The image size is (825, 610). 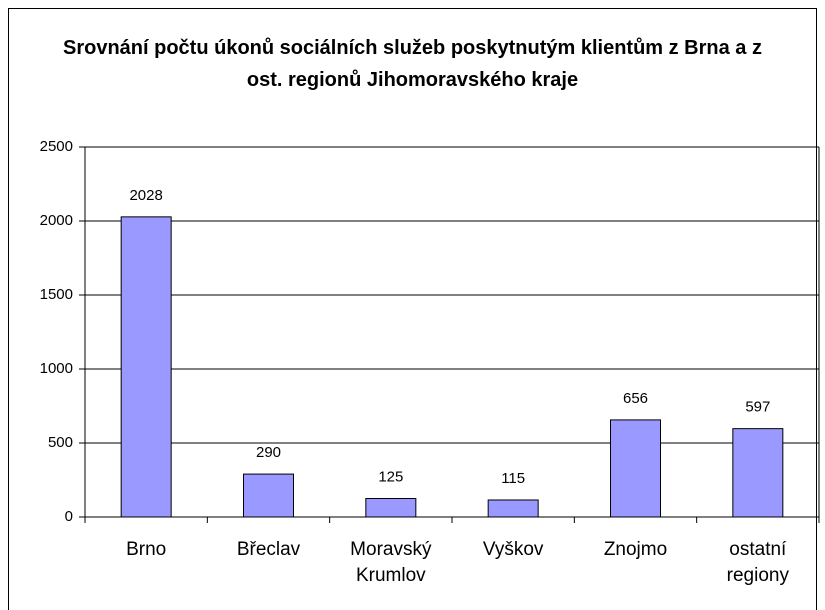 What do you see at coordinates (513, 478) in the screenshot?
I see `value-label: 115` at bounding box center [513, 478].